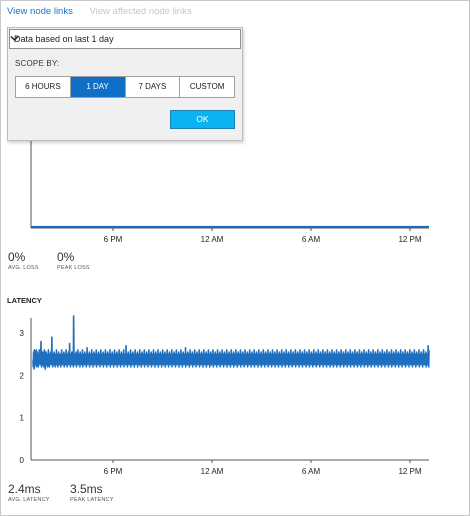  What do you see at coordinates (125, 39) in the screenshot?
I see `time-range-dropdown: Data based on last 1 day` at bounding box center [125, 39].